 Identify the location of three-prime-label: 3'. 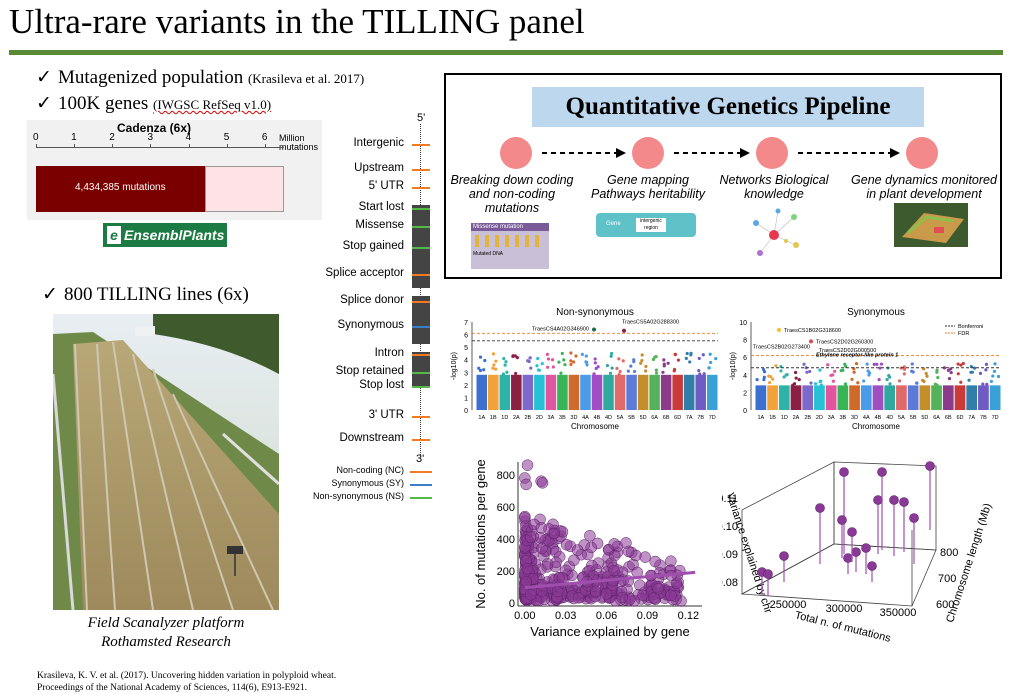
(420, 459).